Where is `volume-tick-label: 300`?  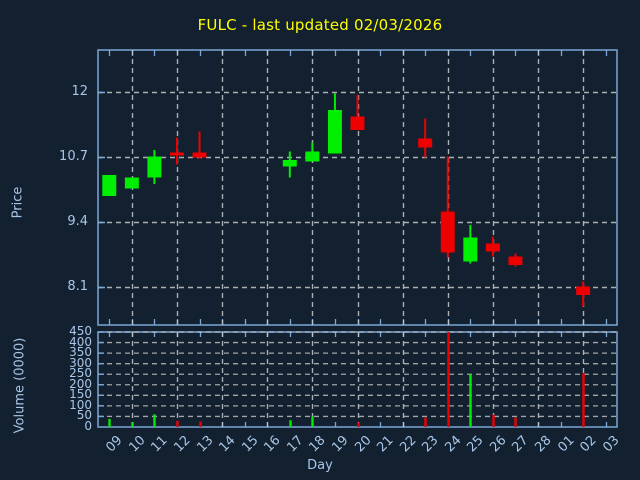
volume-tick-label: 300 is located at coordinates (80, 362).